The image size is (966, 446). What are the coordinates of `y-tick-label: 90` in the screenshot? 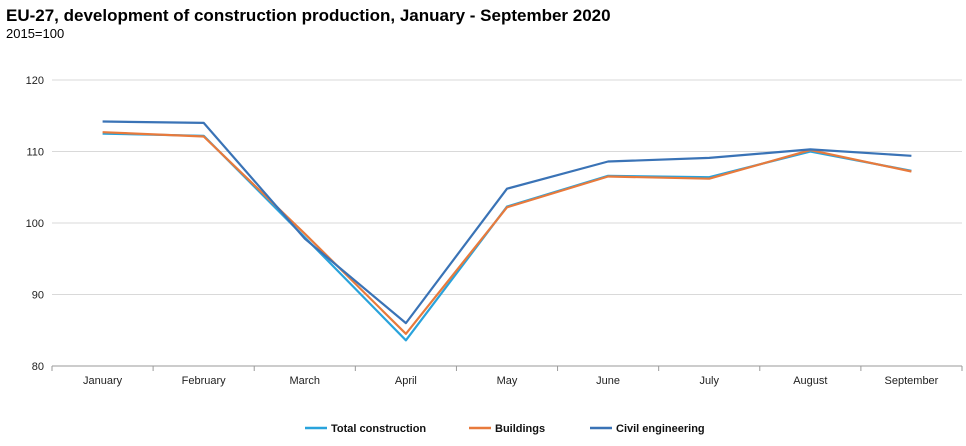 It's located at (38, 296).